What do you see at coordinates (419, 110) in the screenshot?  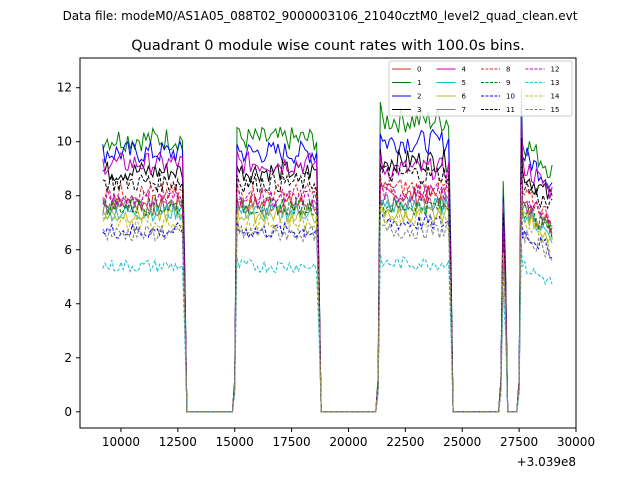 I see `legend-label-3: 3` at bounding box center [419, 110].